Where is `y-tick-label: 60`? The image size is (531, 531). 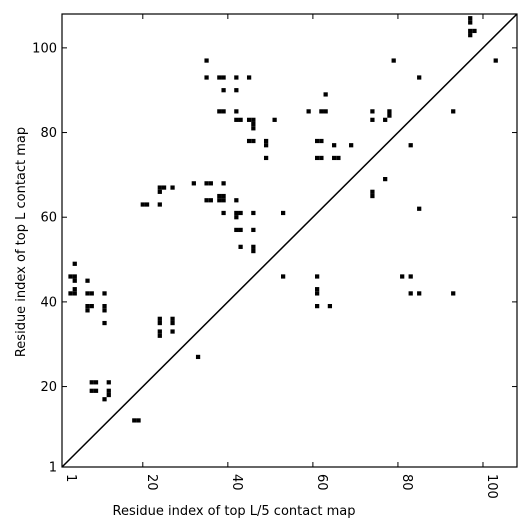 y-tick-label: 60 is located at coordinates (48, 218).